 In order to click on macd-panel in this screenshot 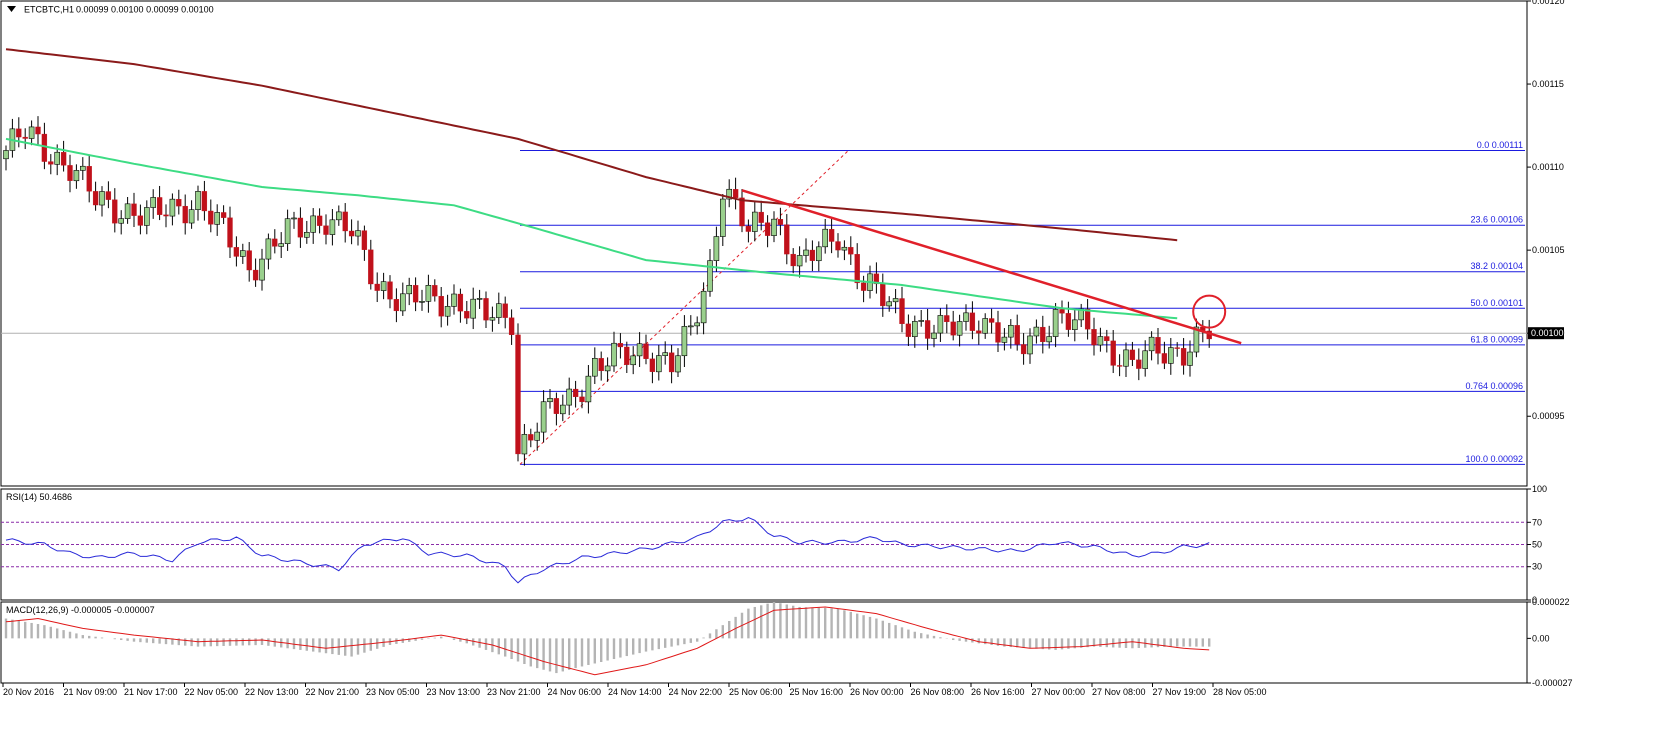, I will do `click(607, 639)`.